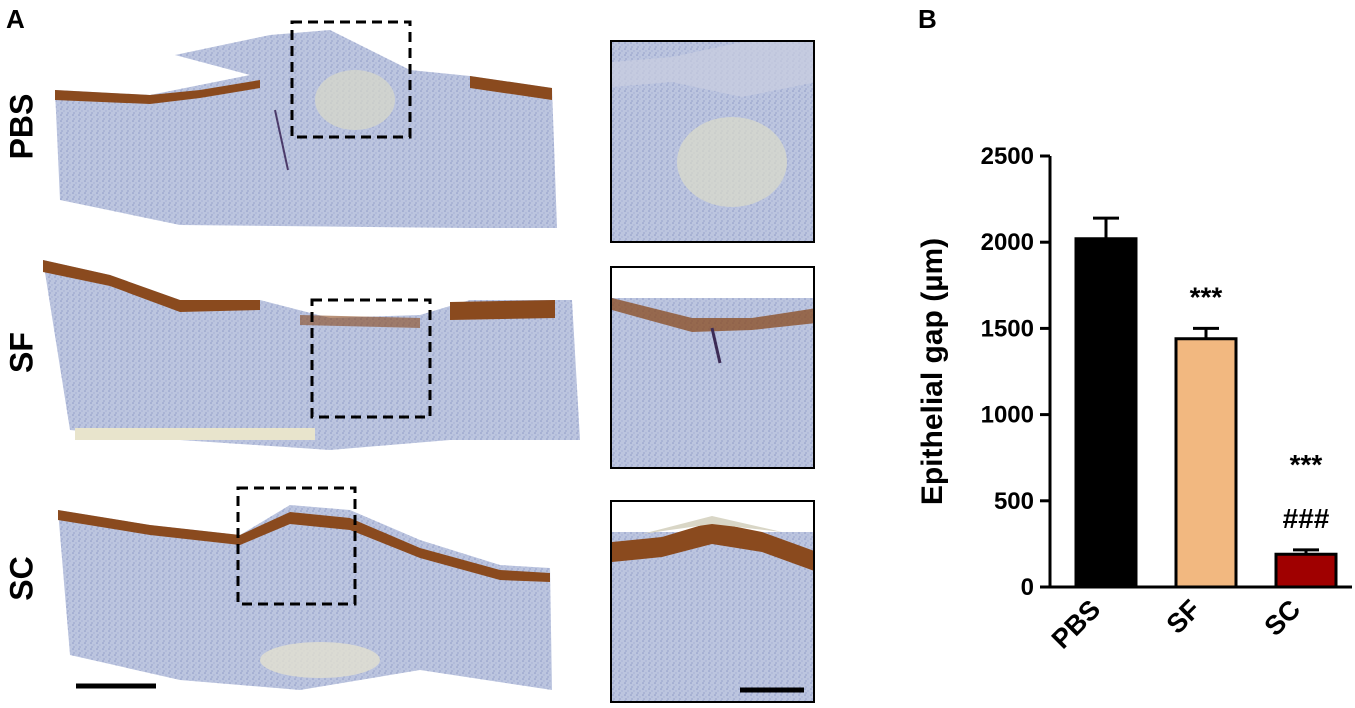 Image resolution: width=1355 pixels, height=708 pixels. Describe the element at coordinates (371, 358) in the screenshot. I see `sf-zoom-box` at that location.